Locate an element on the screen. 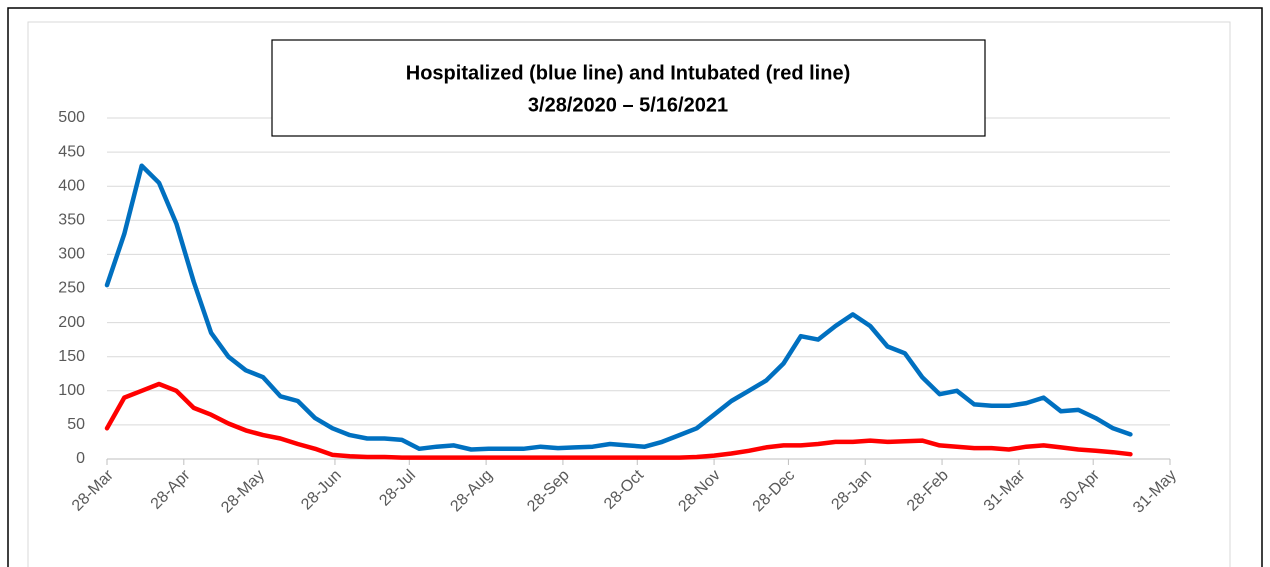 Image resolution: width=1270 pixels, height=567 pixels. x-tick-label: 28-Oct is located at coordinates (624, 489).